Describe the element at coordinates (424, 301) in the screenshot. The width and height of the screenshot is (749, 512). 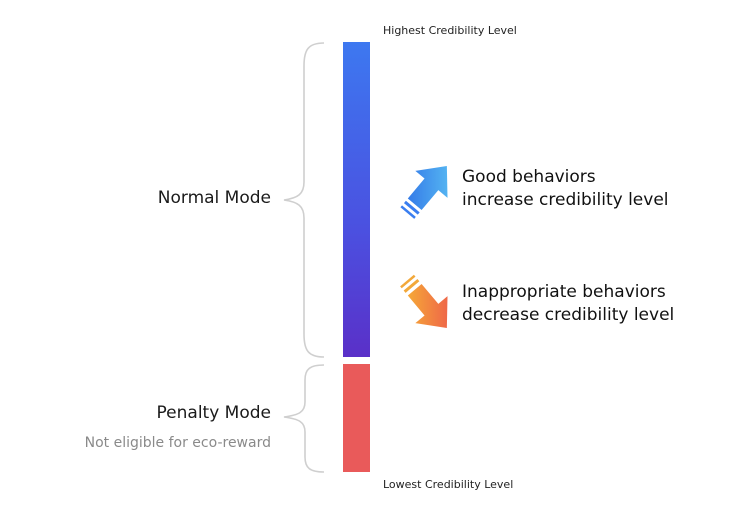
I see `down-right-arrow-icon` at that location.